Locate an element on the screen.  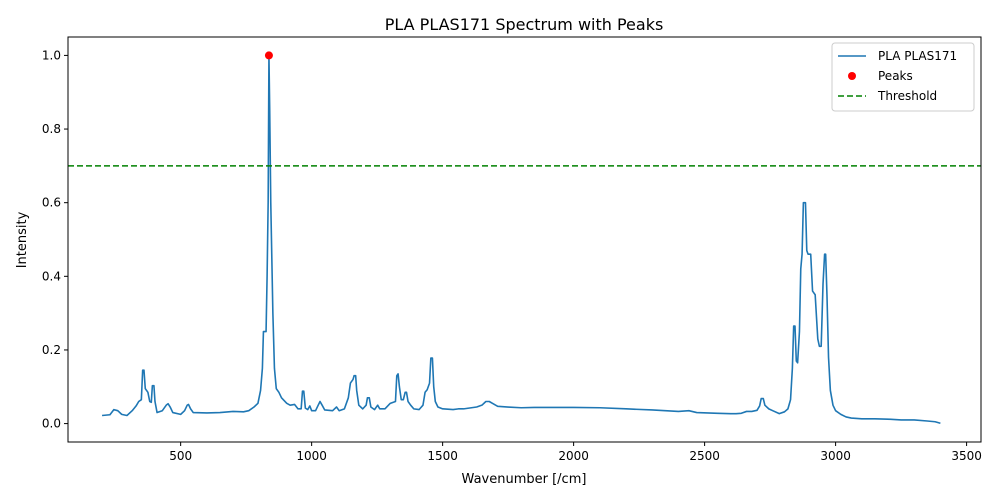
x-tick-label: 1500 is located at coordinates (442, 456).